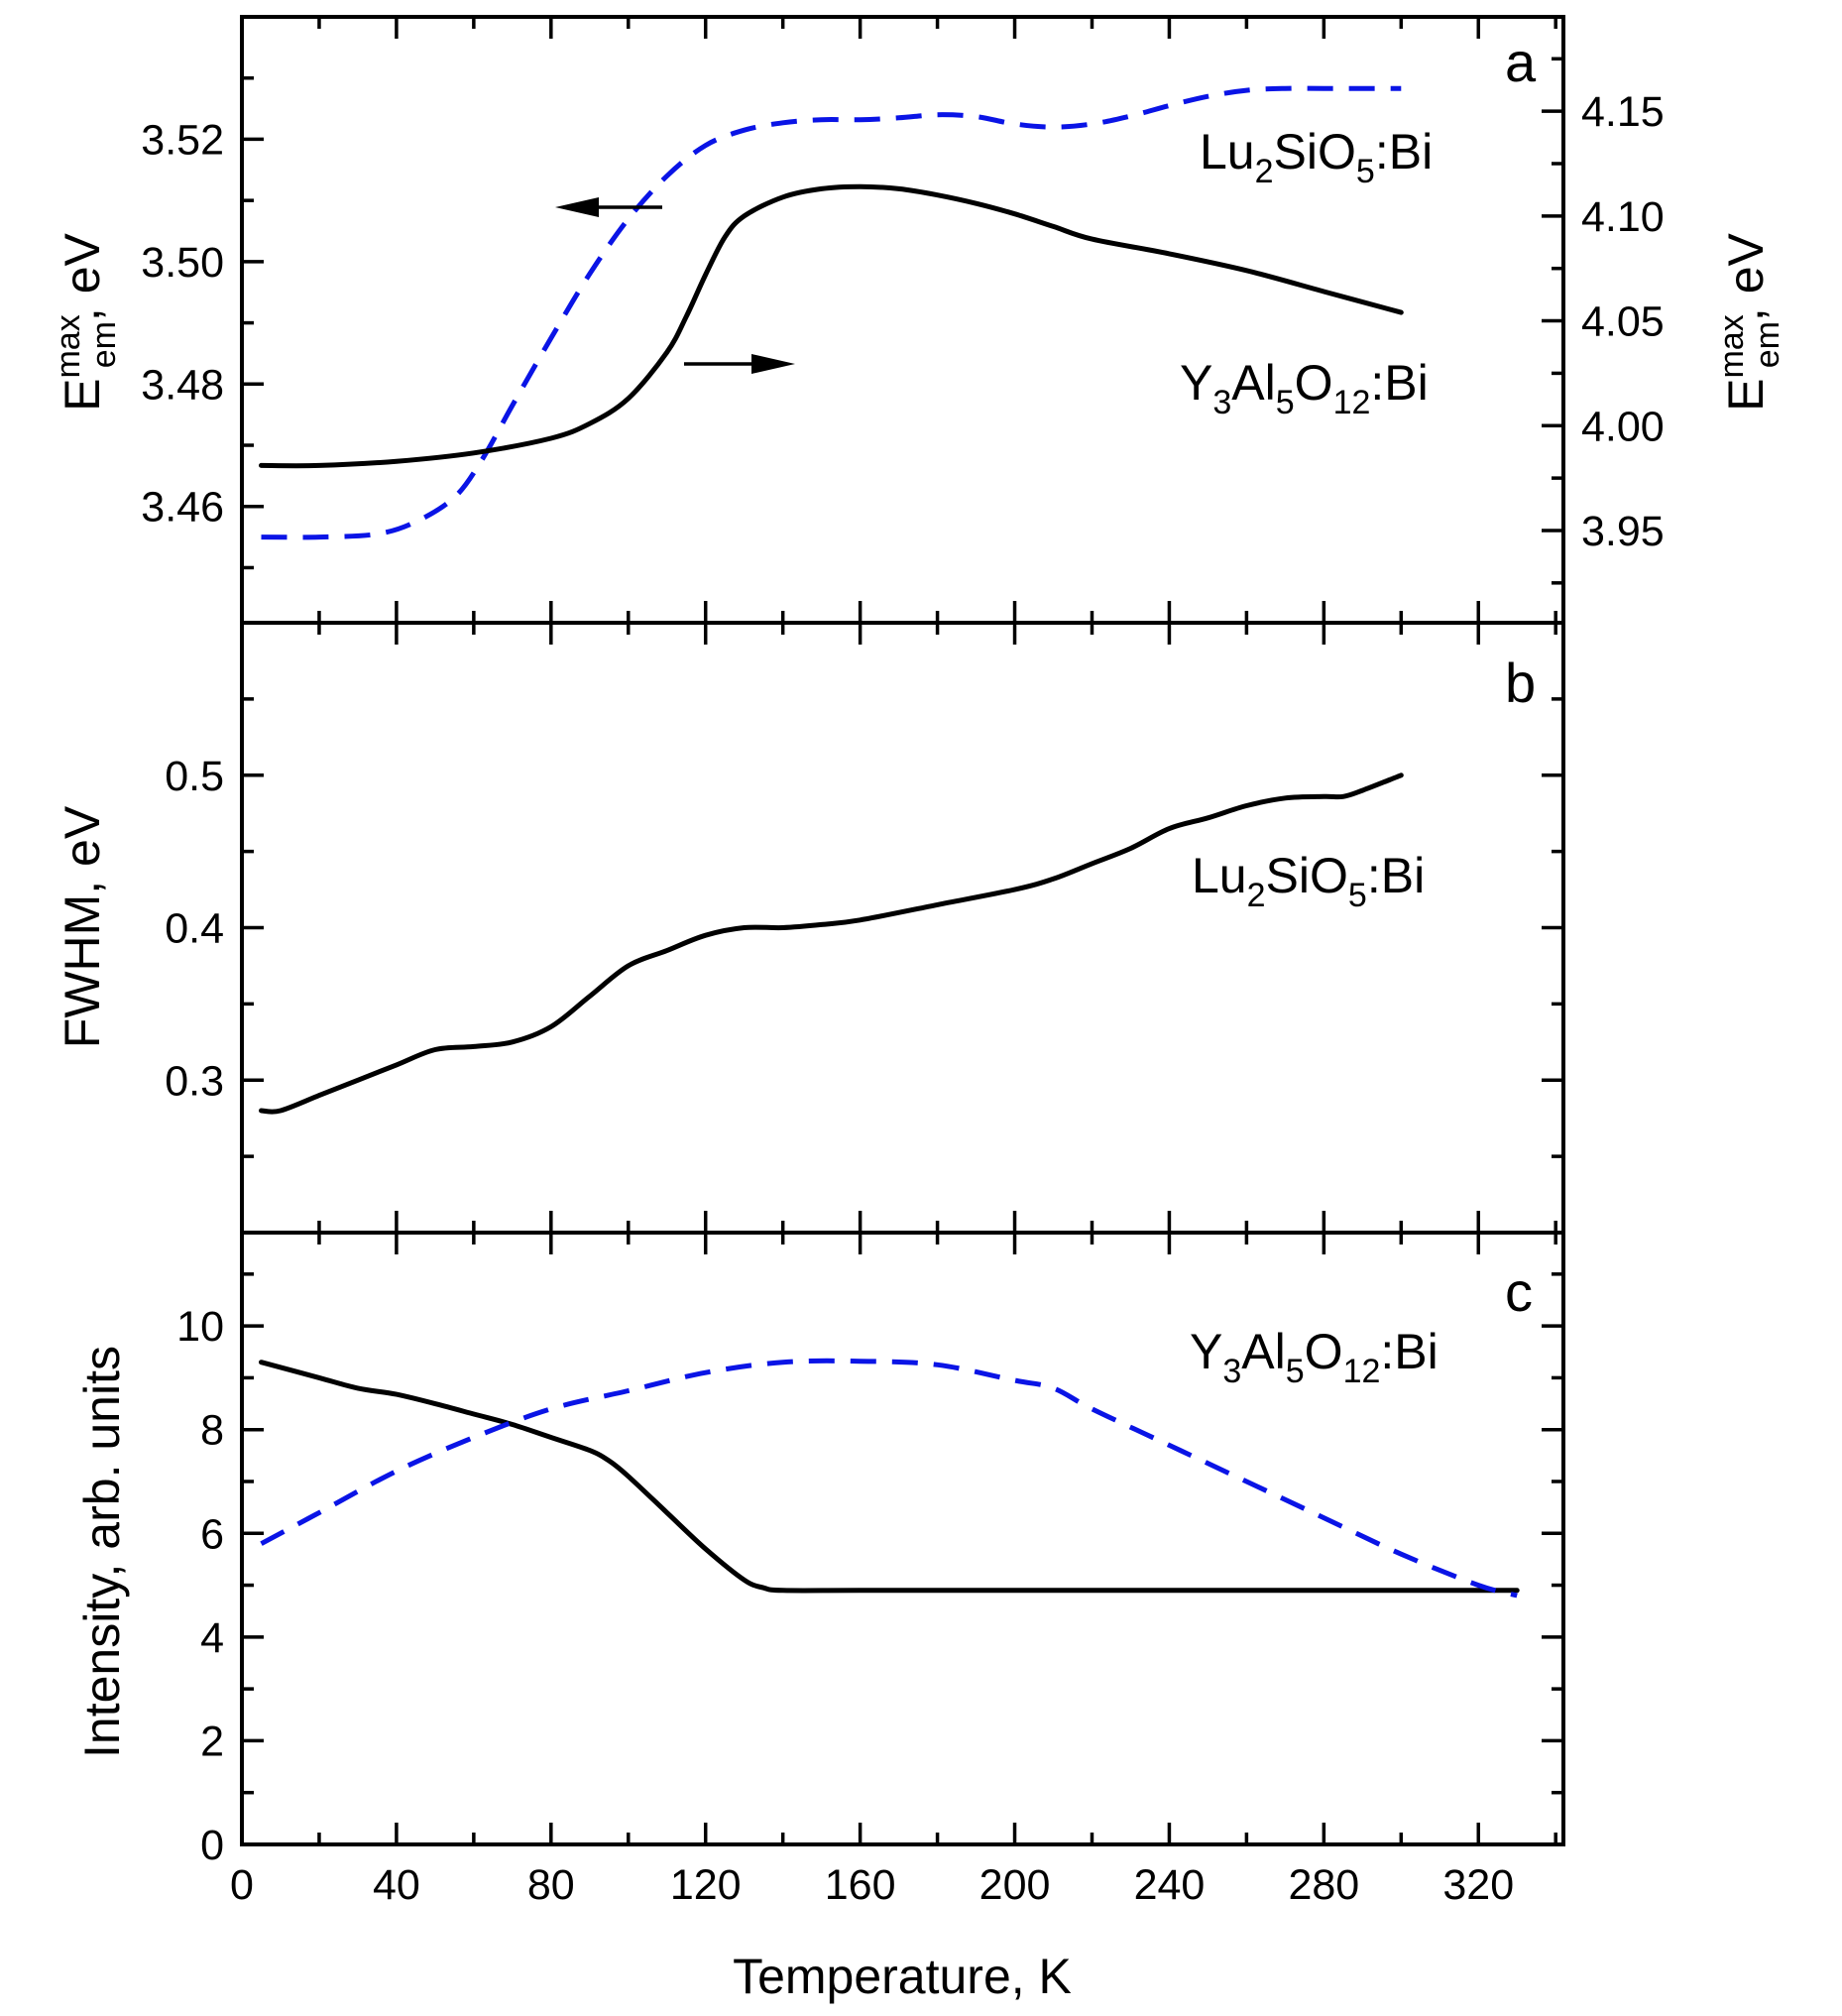  Describe the element at coordinates (1519, 1291) in the screenshot. I see `panel-letter-c: c` at that location.